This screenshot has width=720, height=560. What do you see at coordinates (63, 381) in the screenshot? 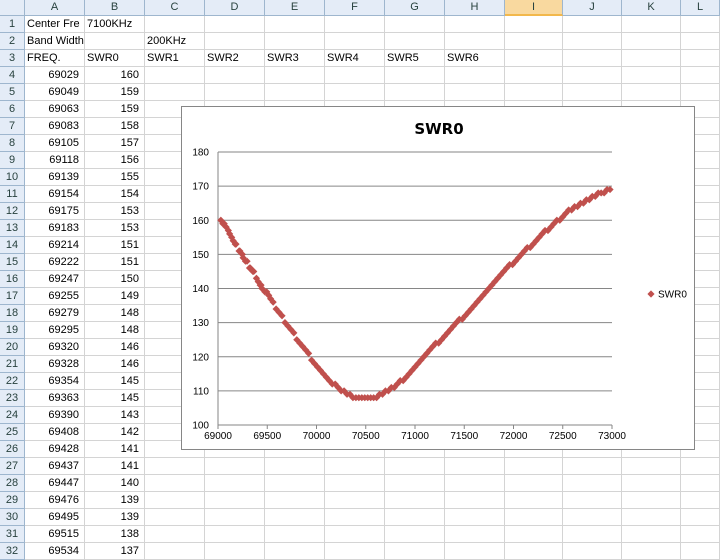
I see `cell-a22: 69354` at bounding box center [63, 381].